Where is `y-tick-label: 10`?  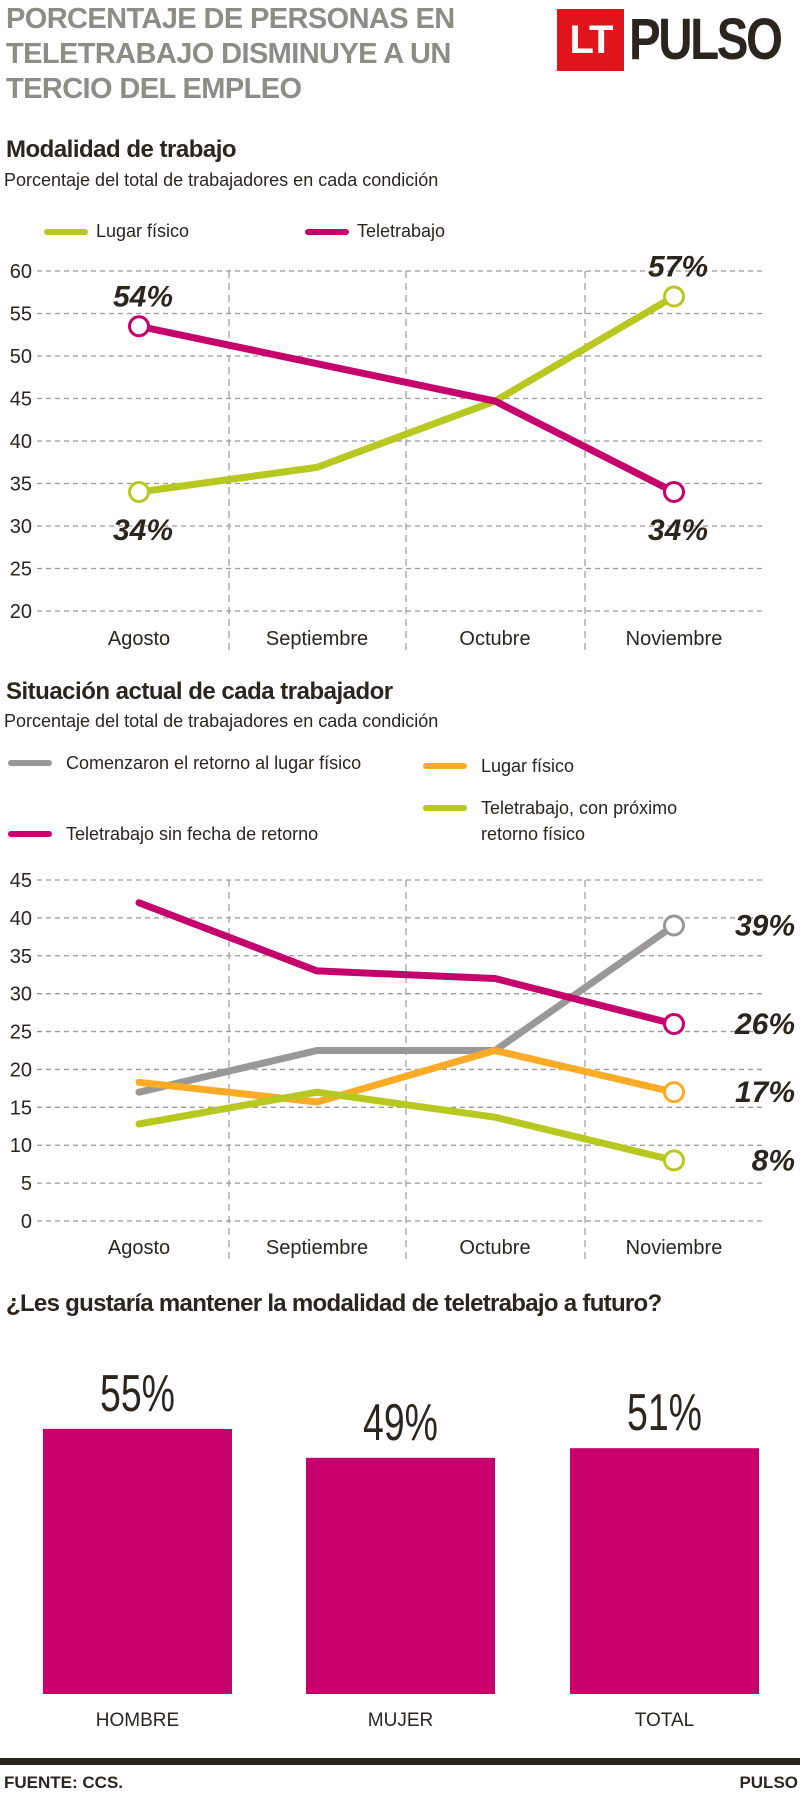
y-tick-label: 10 is located at coordinates (21, 1146).